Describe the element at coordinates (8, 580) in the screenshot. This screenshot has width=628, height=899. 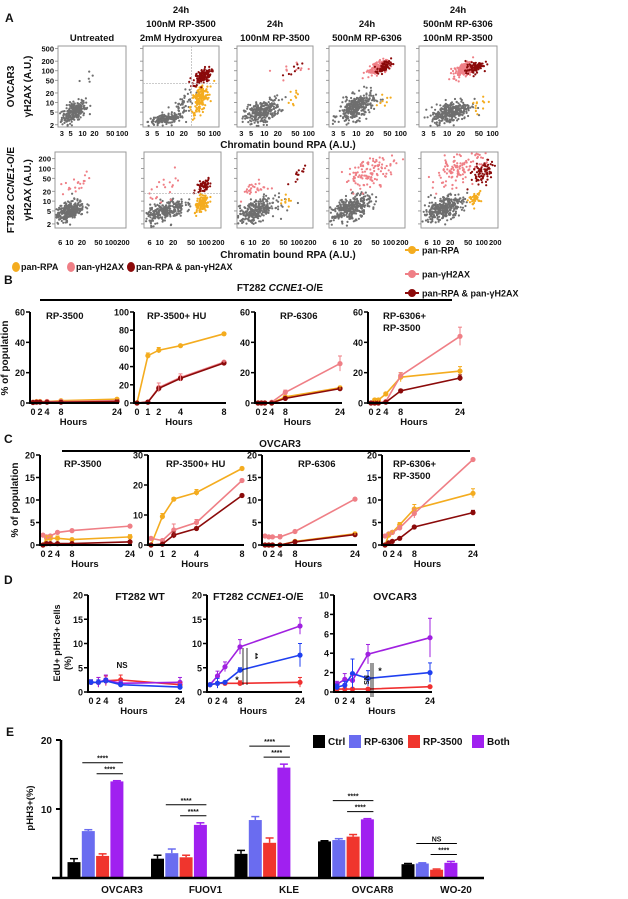
I see `panel-label-D: D` at that location.